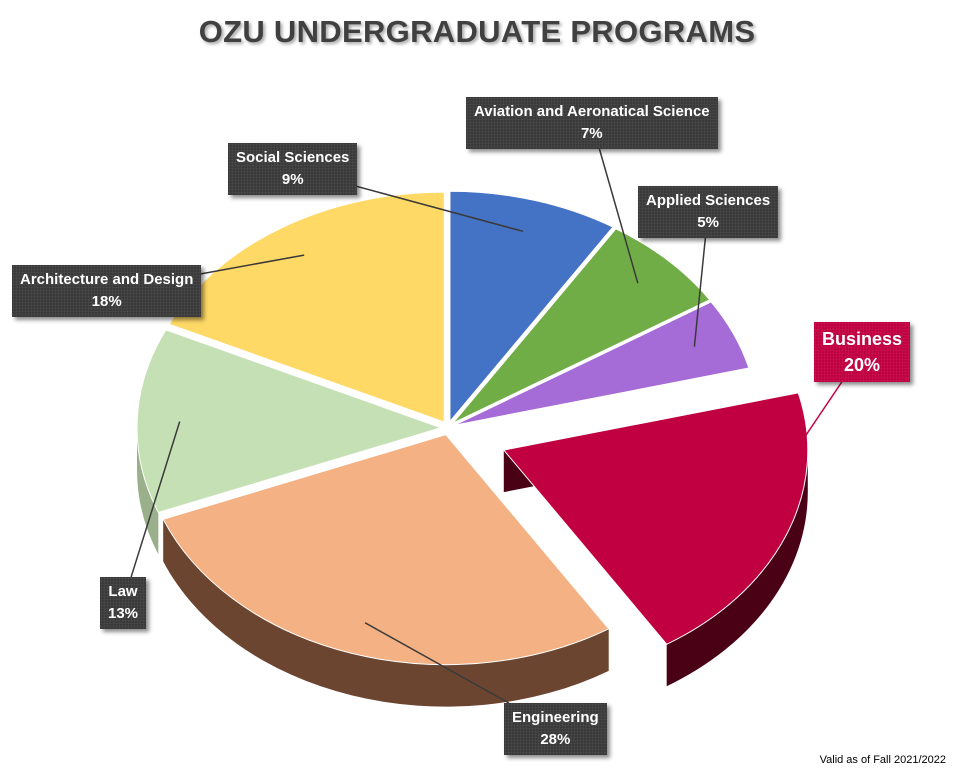  What do you see at coordinates (602, 363) in the screenshot?
I see `slice-applied-sciences` at bounding box center [602, 363].